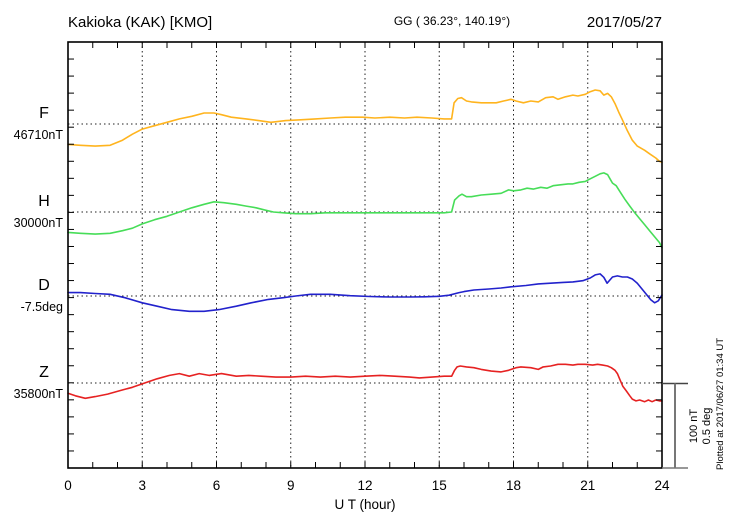  I want to click on station-title: Kakioka (KAK) [KMO], so click(140, 22).